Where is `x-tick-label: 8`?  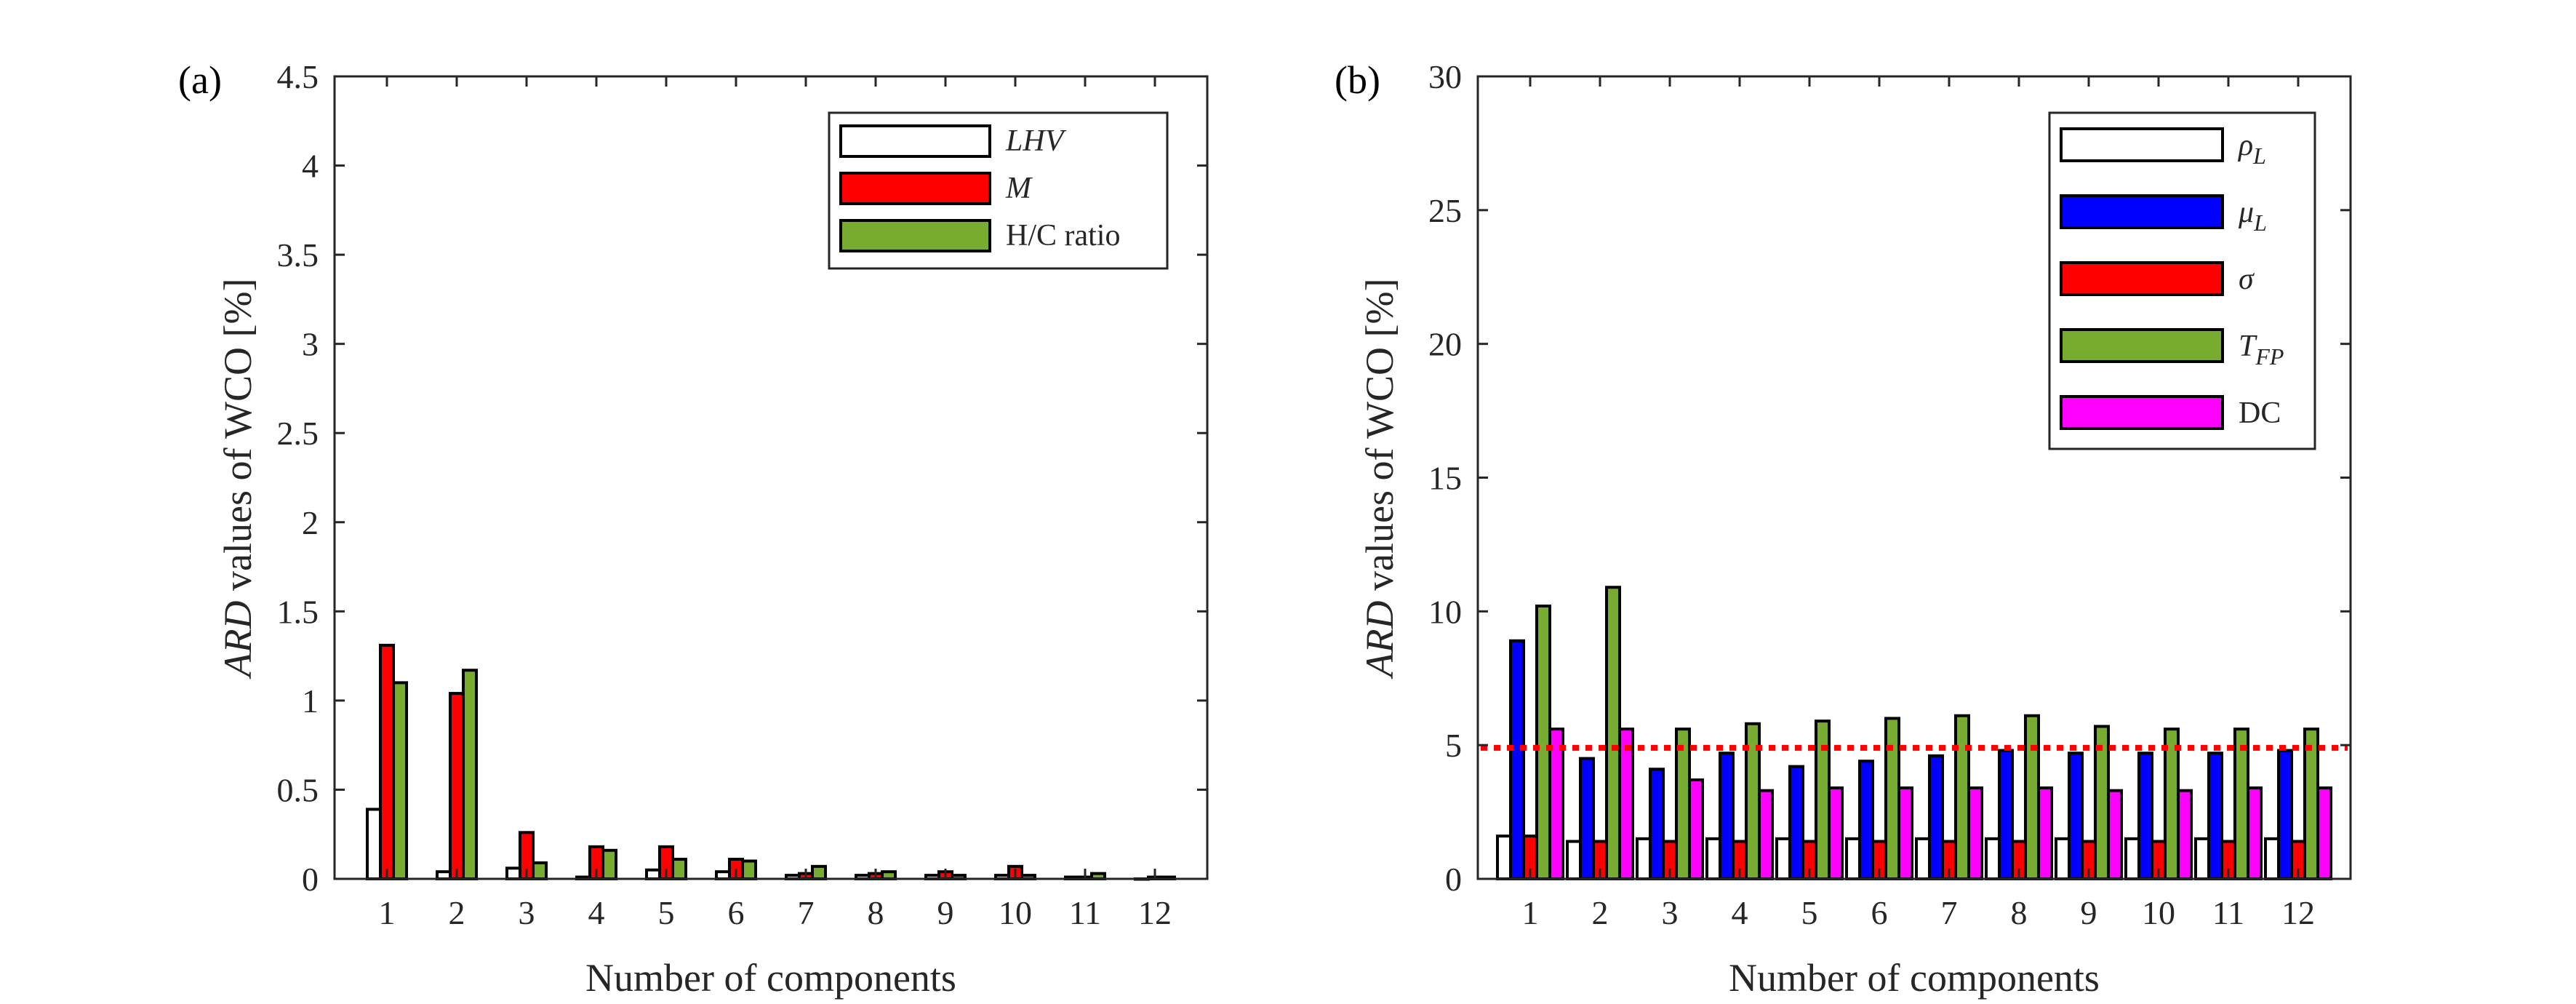
x-tick-label: 8 is located at coordinates (876, 912).